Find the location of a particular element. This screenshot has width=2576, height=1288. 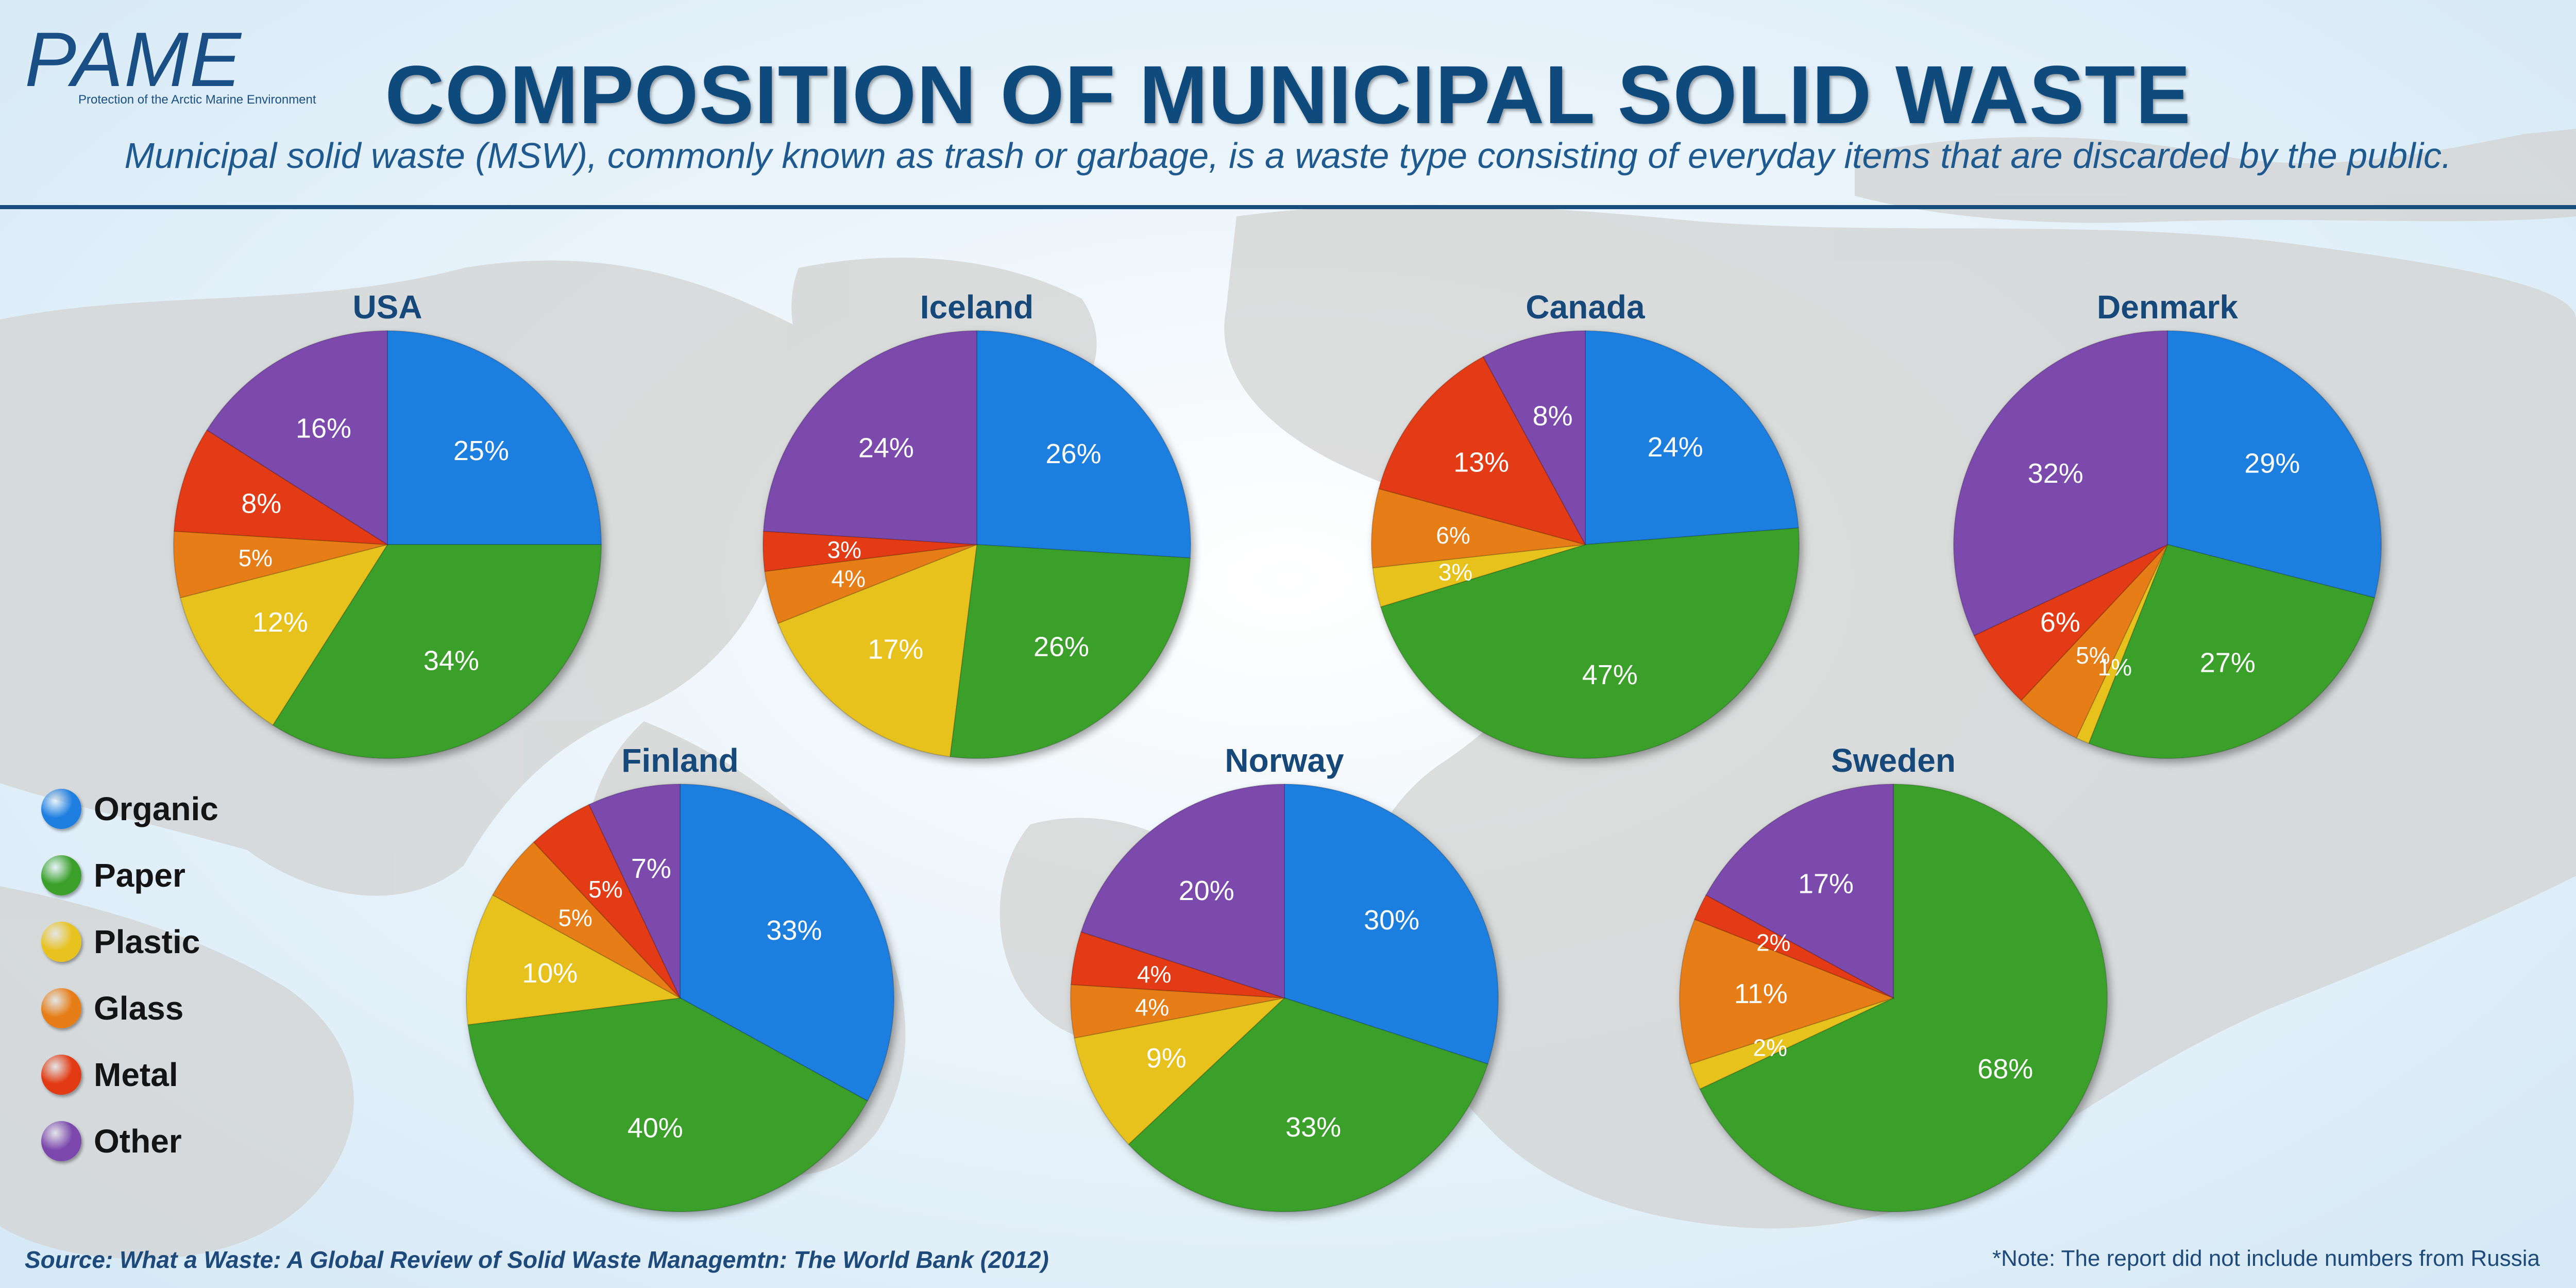

pie-slice-label: 40% is located at coordinates (655, 1128).